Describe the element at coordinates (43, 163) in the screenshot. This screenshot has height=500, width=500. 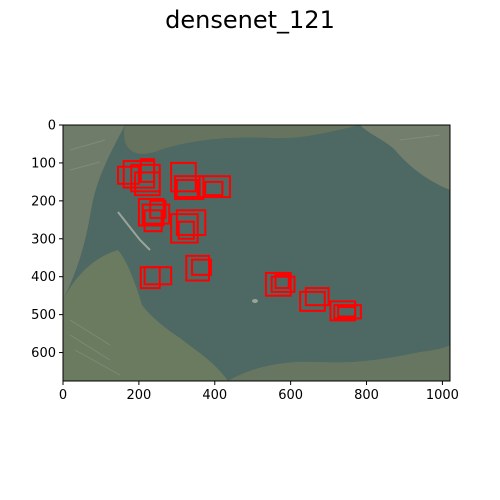
I see `y-tick-label: 100` at that location.